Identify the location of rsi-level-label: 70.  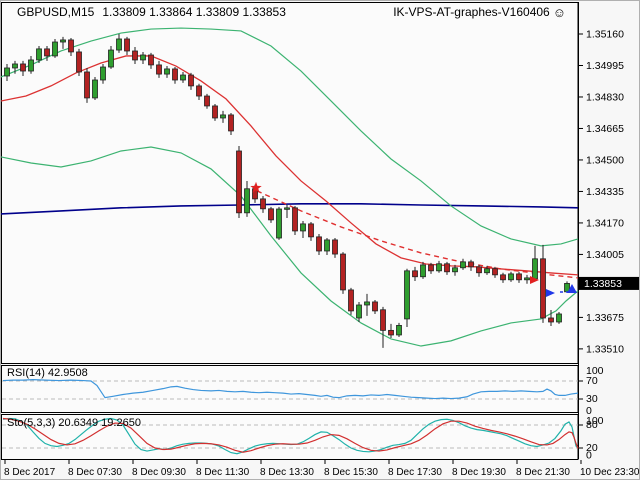
(592, 381).